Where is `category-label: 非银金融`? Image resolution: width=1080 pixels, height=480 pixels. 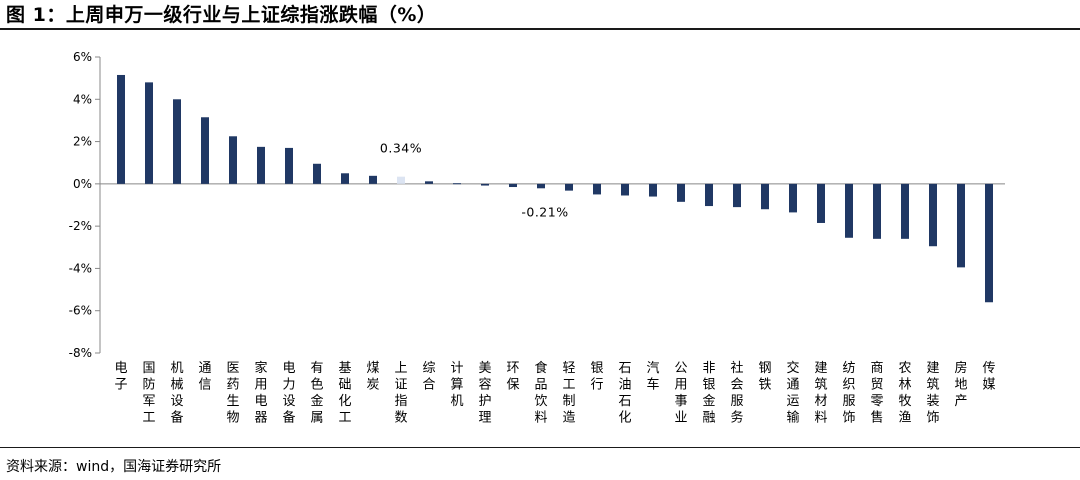 category-label: 非银金融 is located at coordinates (708, 393).